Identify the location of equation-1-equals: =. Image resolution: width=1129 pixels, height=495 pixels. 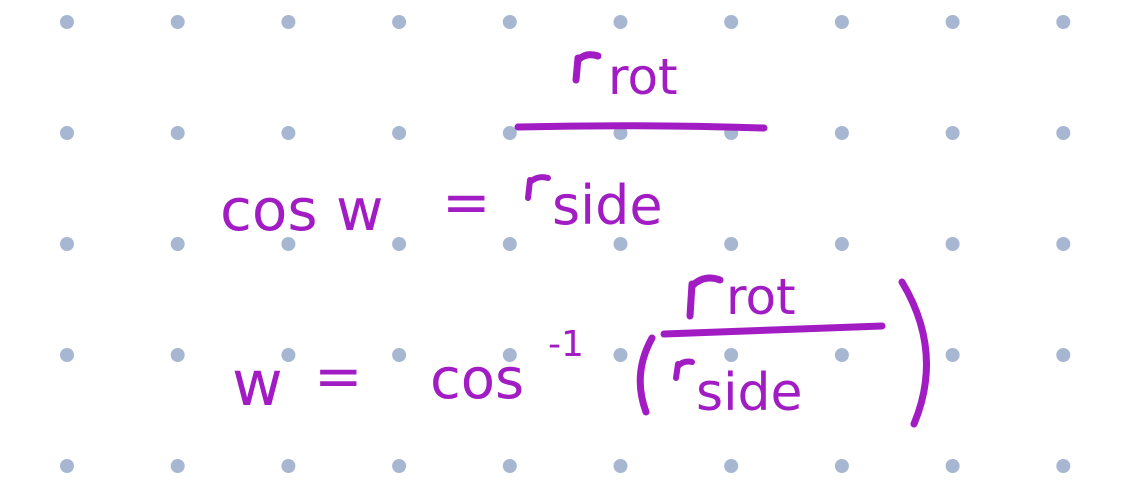
(466, 202).